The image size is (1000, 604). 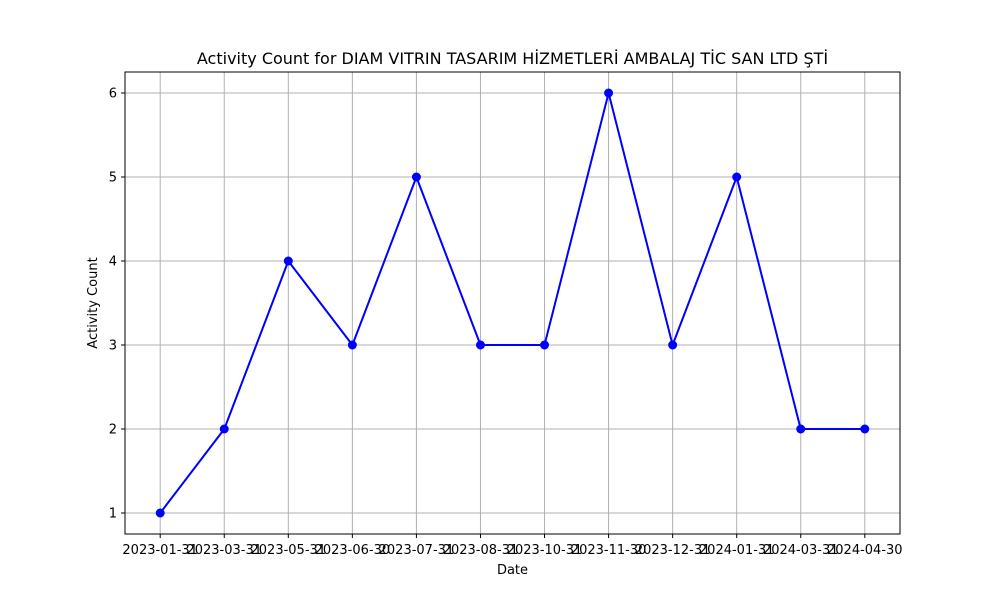 What do you see at coordinates (160, 550) in the screenshot?
I see `x-tick-label: 2023-01-31` at bounding box center [160, 550].